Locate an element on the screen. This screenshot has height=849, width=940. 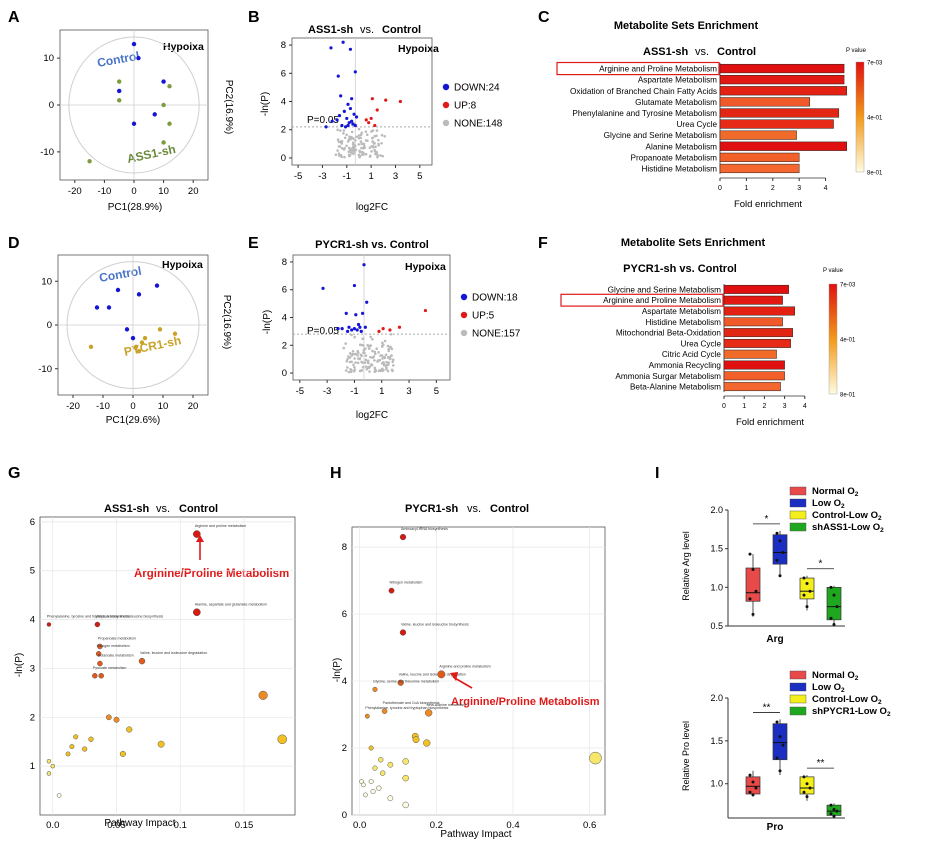
volcano-point-up is located at coordinates (366, 120).